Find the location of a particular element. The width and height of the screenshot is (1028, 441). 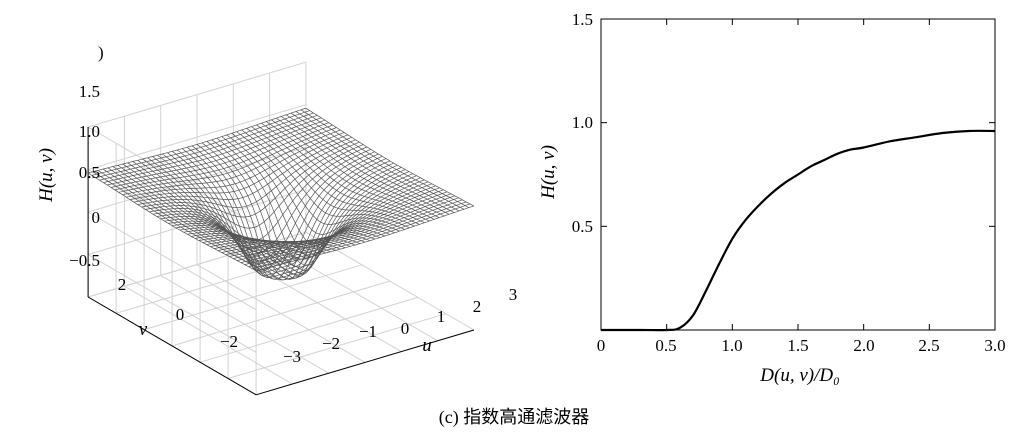

y-tick-label: 1.5 is located at coordinates (582, 19).